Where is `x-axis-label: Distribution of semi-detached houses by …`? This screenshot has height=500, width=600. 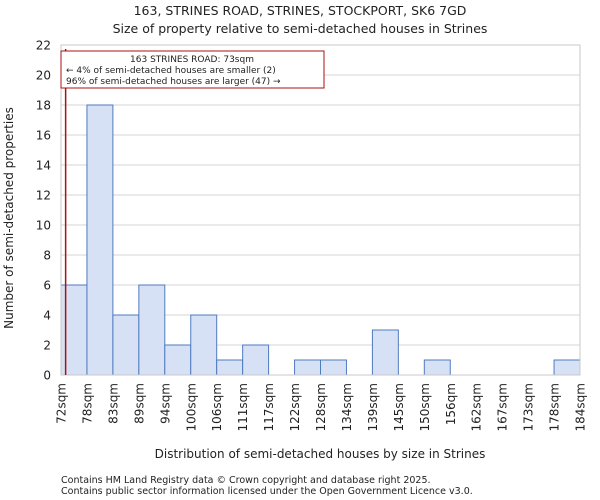 x-axis-label: Distribution of semi-detached houses by … is located at coordinates (320, 454).